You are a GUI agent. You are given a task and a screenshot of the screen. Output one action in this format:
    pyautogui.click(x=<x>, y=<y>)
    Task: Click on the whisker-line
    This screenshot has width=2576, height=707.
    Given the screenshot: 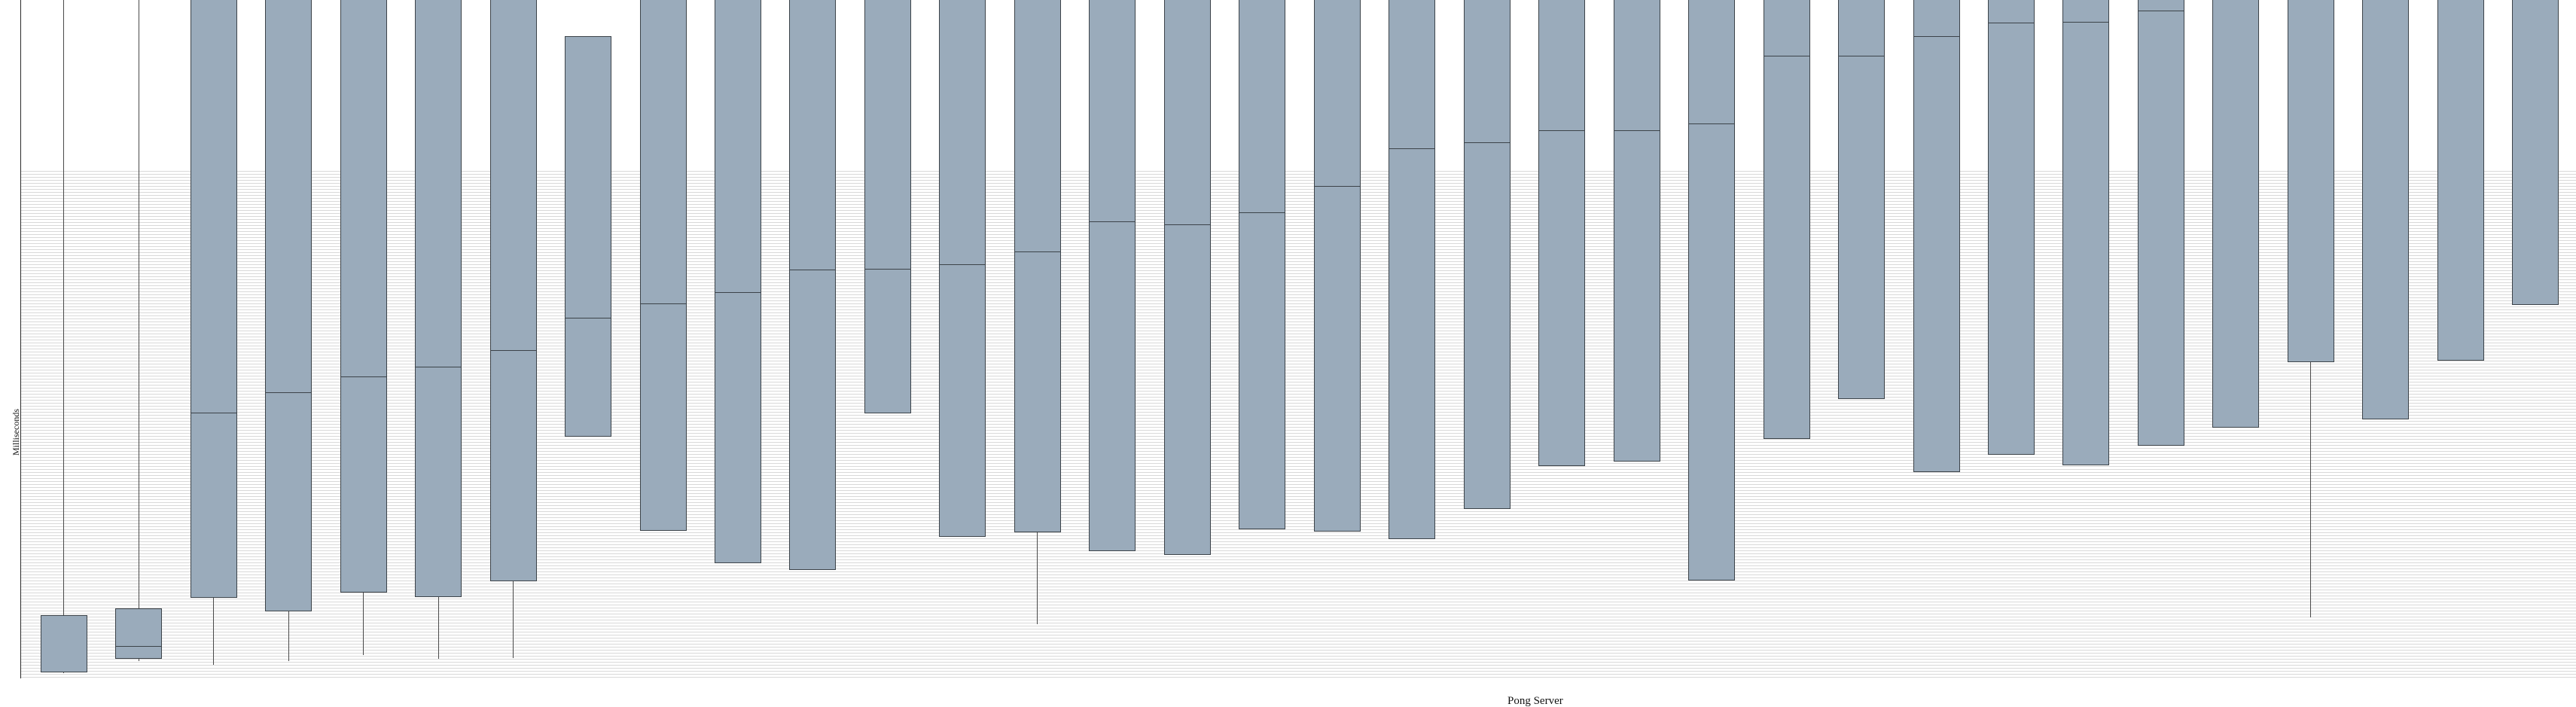 What is the action you would take?
    pyautogui.click(x=64, y=337)
    